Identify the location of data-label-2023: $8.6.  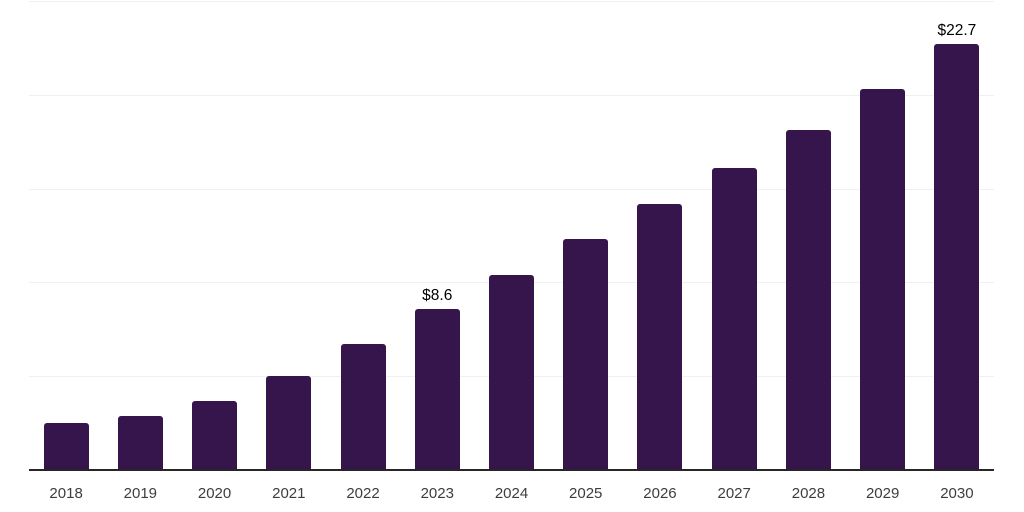
(437, 295).